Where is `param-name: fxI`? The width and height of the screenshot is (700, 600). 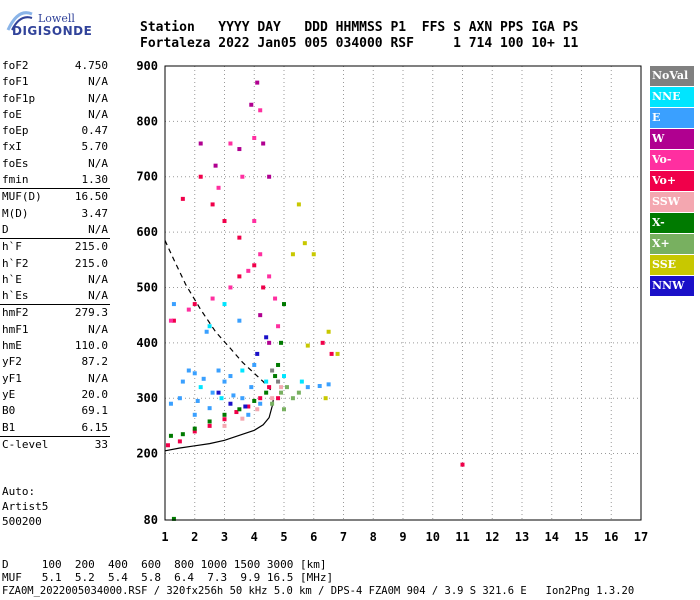 param-name: fxI is located at coordinates (12, 147).